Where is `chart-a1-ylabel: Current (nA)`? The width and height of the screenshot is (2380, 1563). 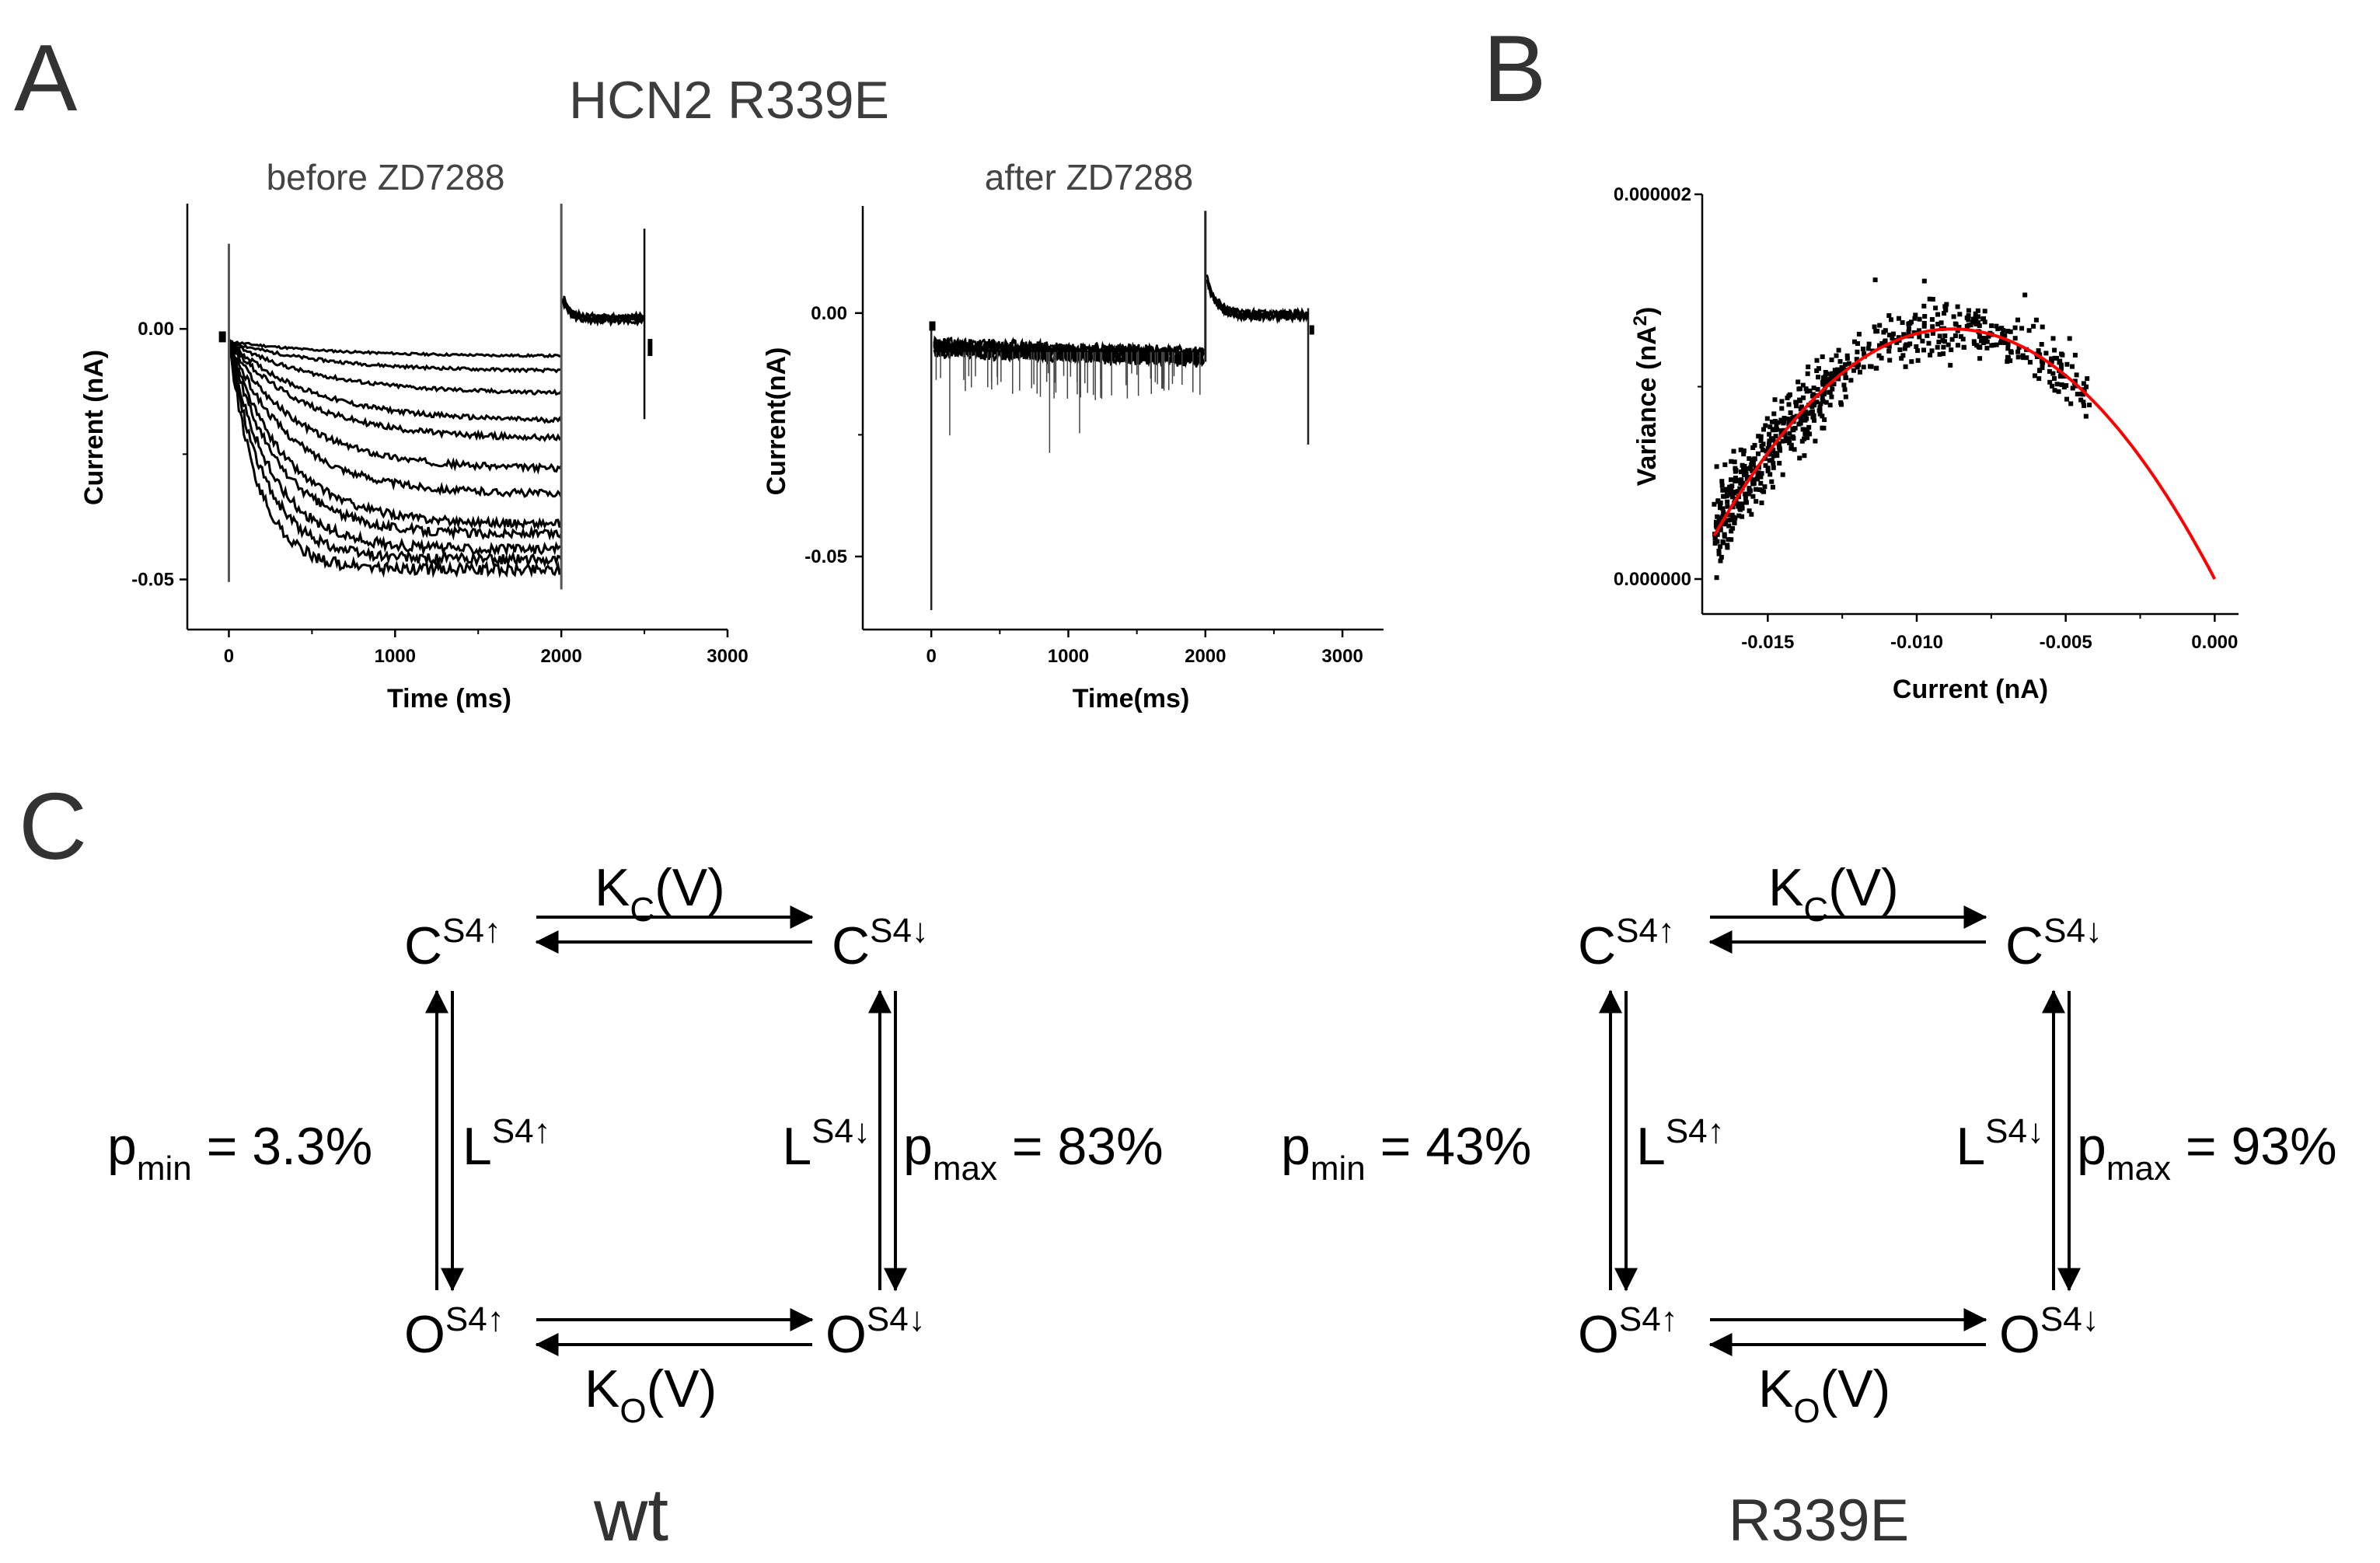 chart-a1-ylabel: Current (nA) is located at coordinates (94, 427).